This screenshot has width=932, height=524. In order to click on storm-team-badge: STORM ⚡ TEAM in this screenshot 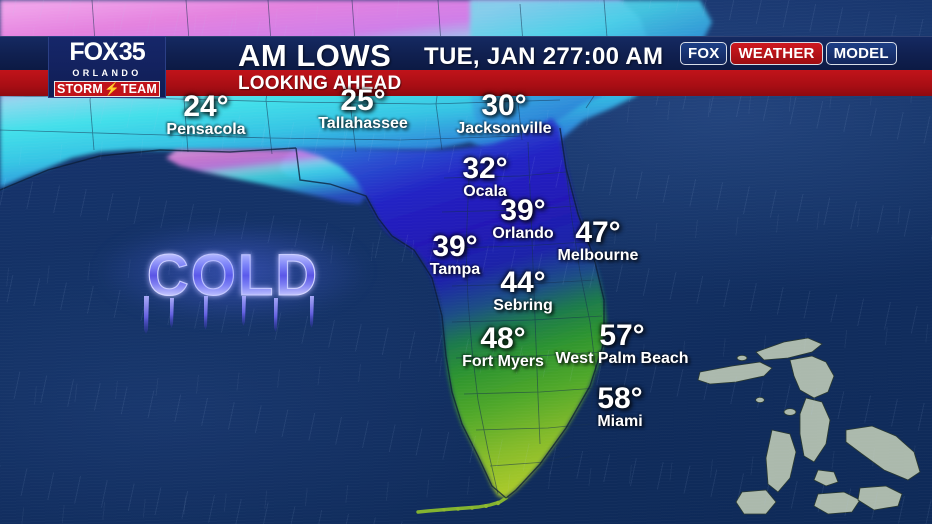, I will do `click(107, 89)`.